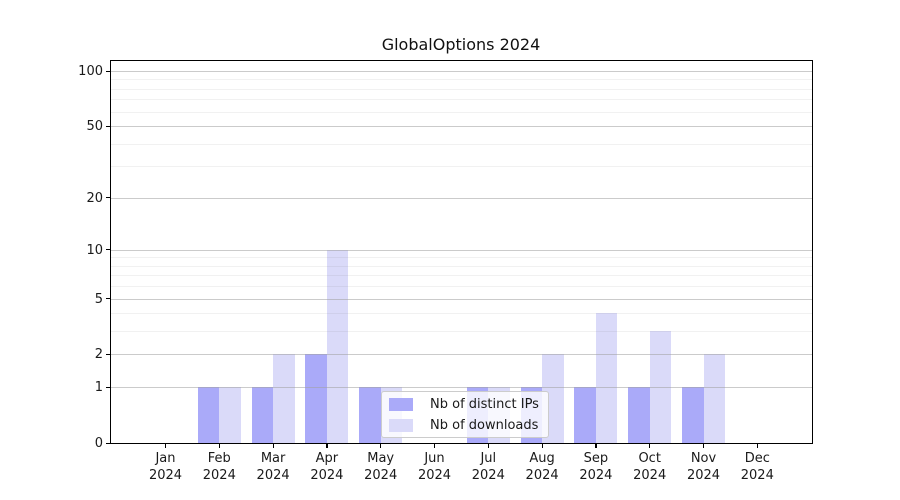 This screenshot has height=500, width=900. I want to click on x-tick-label: Oct 2024, so click(650, 467).